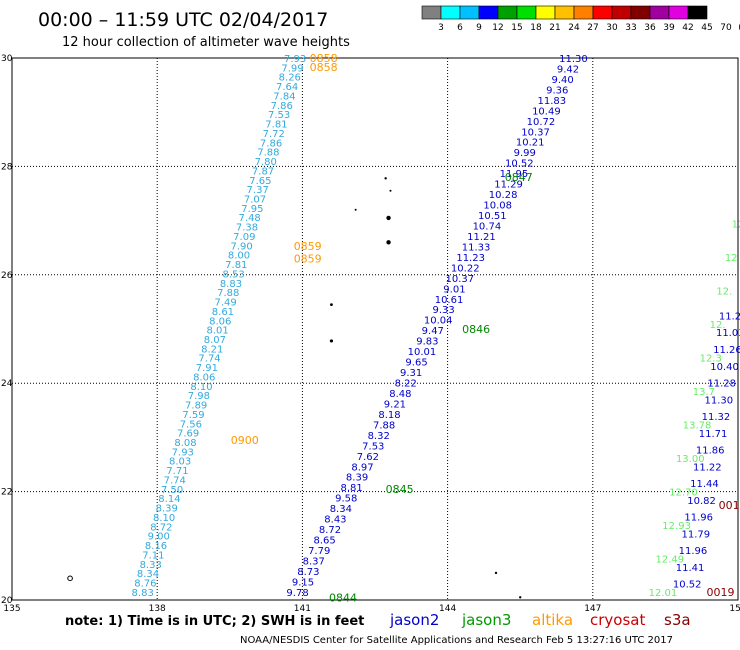 The image size is (740, 650). I want to click on pass-time-label: 0845, so click(400, 489).